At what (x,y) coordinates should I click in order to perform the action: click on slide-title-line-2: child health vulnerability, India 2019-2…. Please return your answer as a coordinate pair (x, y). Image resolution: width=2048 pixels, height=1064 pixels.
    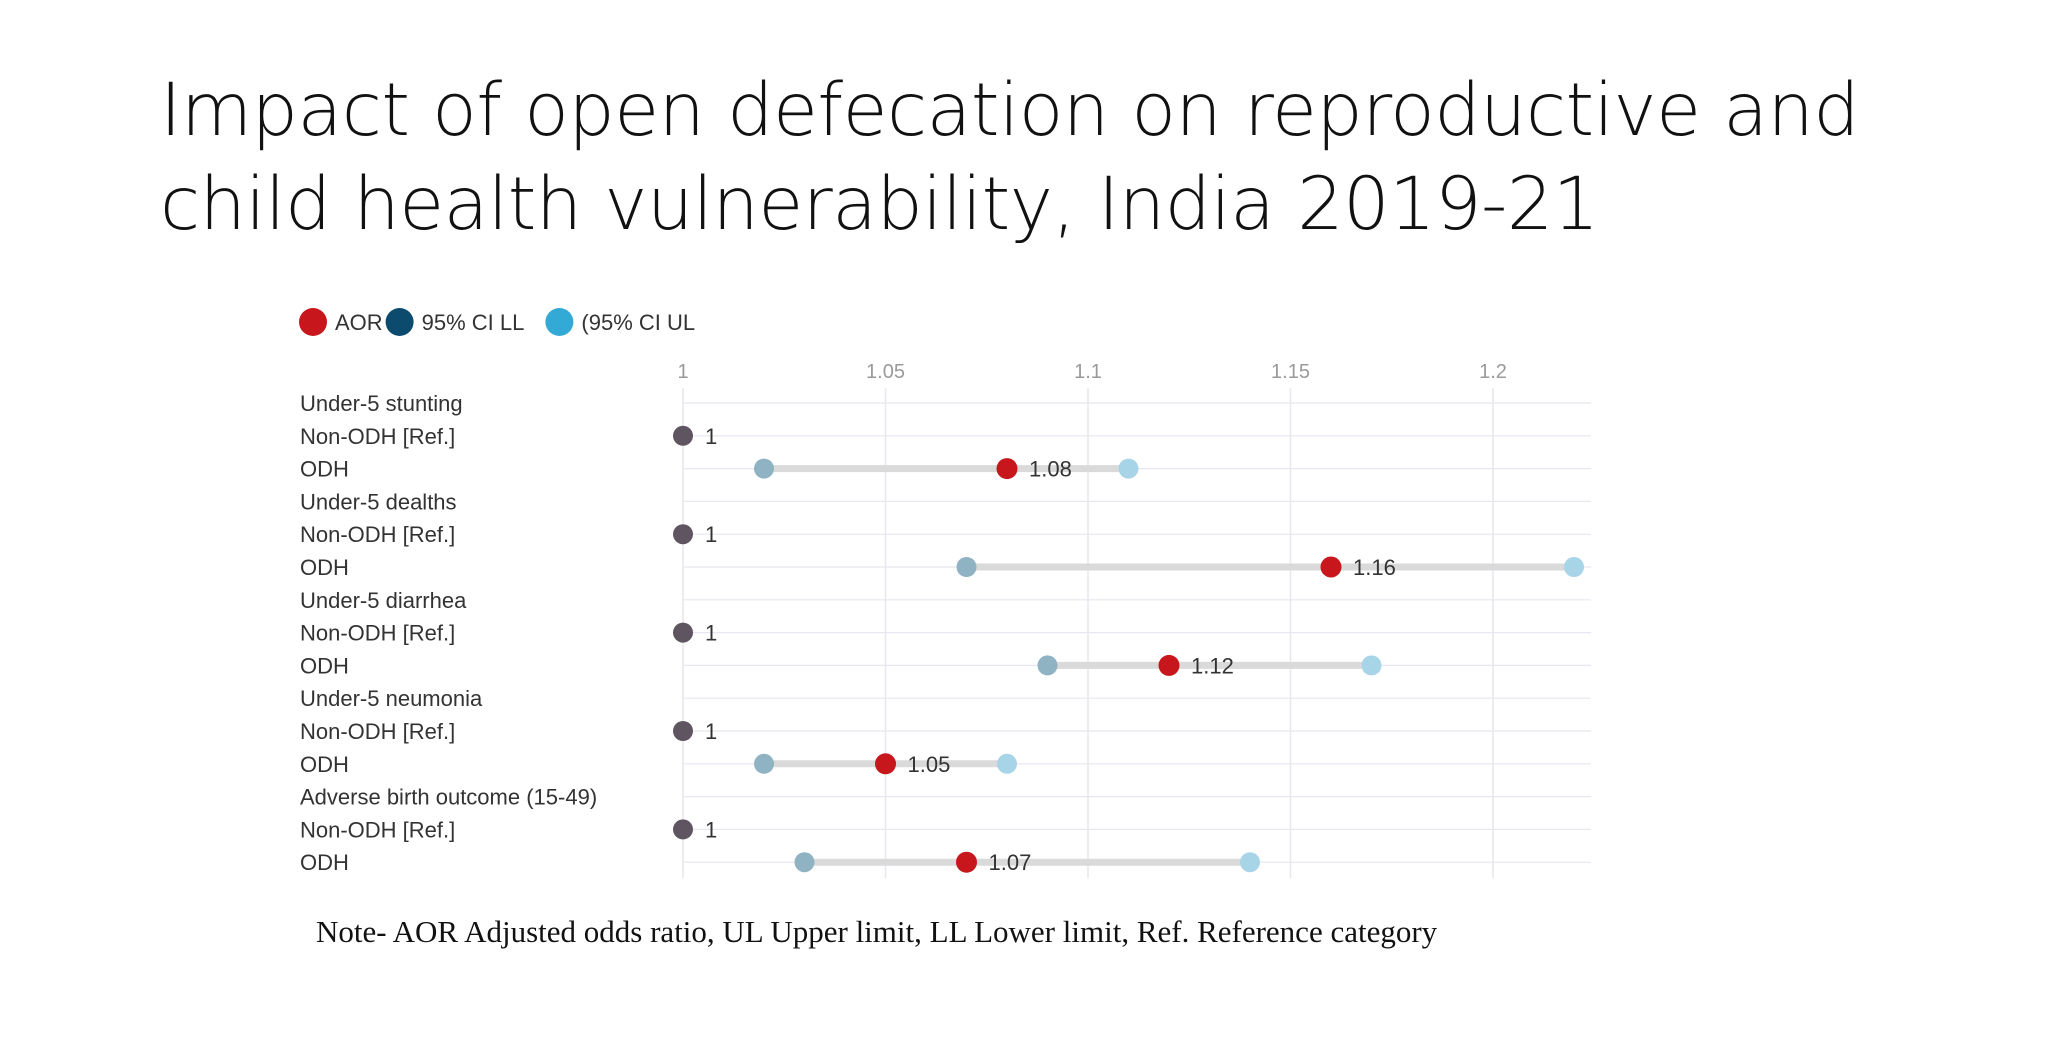
    Looking at the image, I should click on (879, 204).